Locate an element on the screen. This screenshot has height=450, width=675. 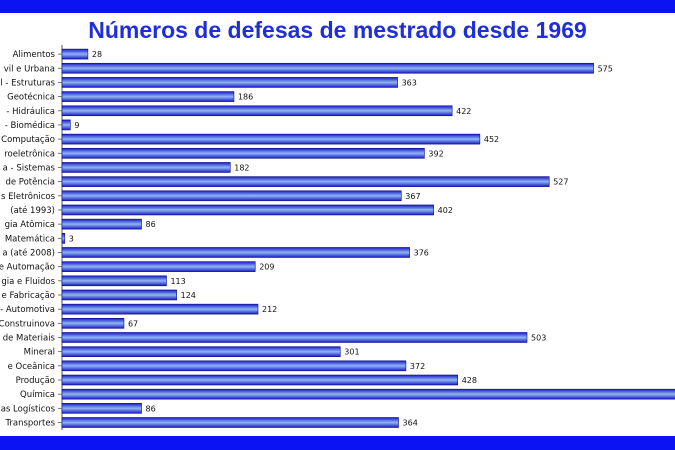
value-label: 182 is located at coordinates (241, 167).